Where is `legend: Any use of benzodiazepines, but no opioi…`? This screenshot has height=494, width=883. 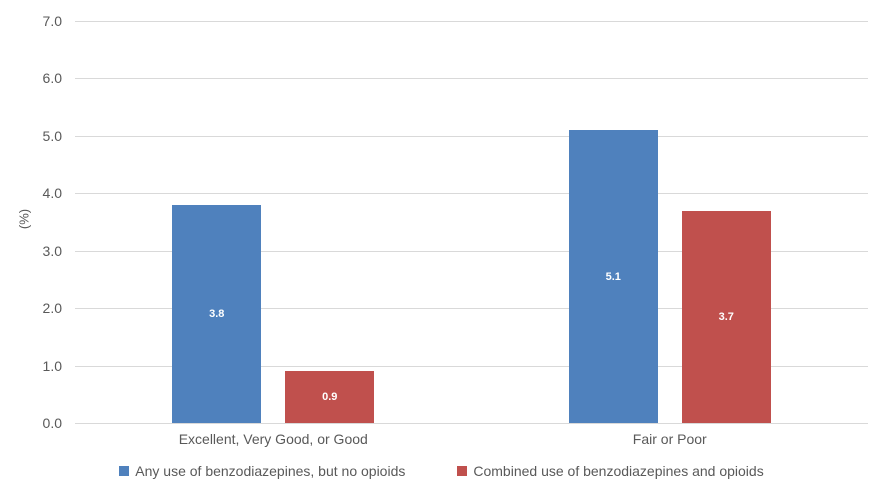
legend: Any use of benzodiazepines, but no opioi… is located at coordinates (441, 471).